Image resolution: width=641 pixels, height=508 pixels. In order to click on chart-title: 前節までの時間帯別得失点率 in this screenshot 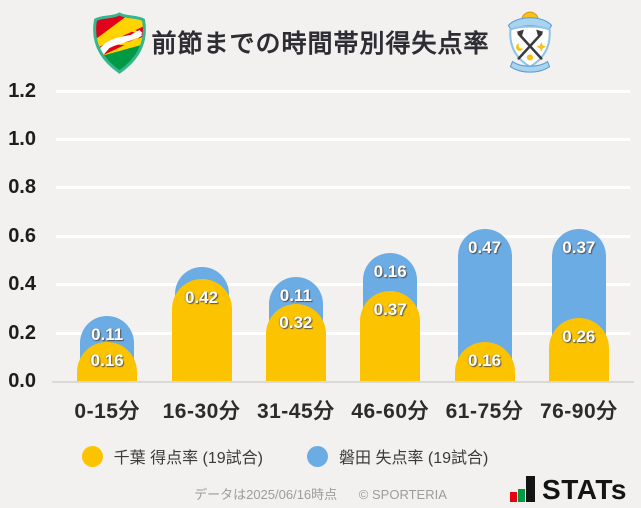, I will do `click(320, 44)`.